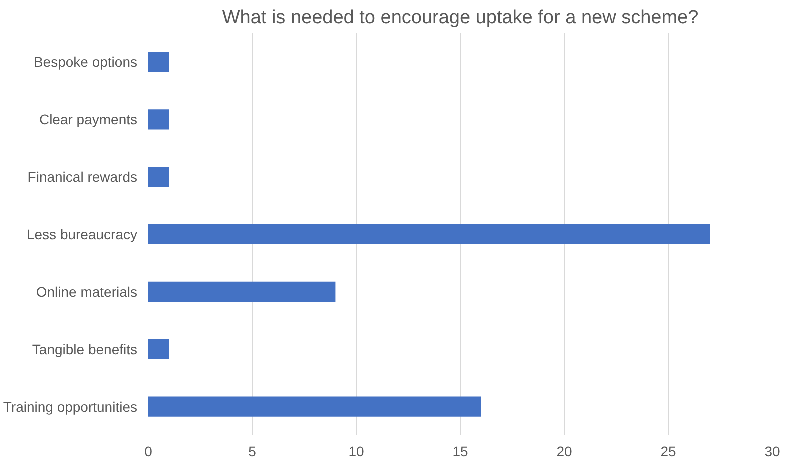  What do you see at coordinates (70, 406) in the screenshot?
I see `y-tick-label: Training opportunities` at bounding box center [70, 406].